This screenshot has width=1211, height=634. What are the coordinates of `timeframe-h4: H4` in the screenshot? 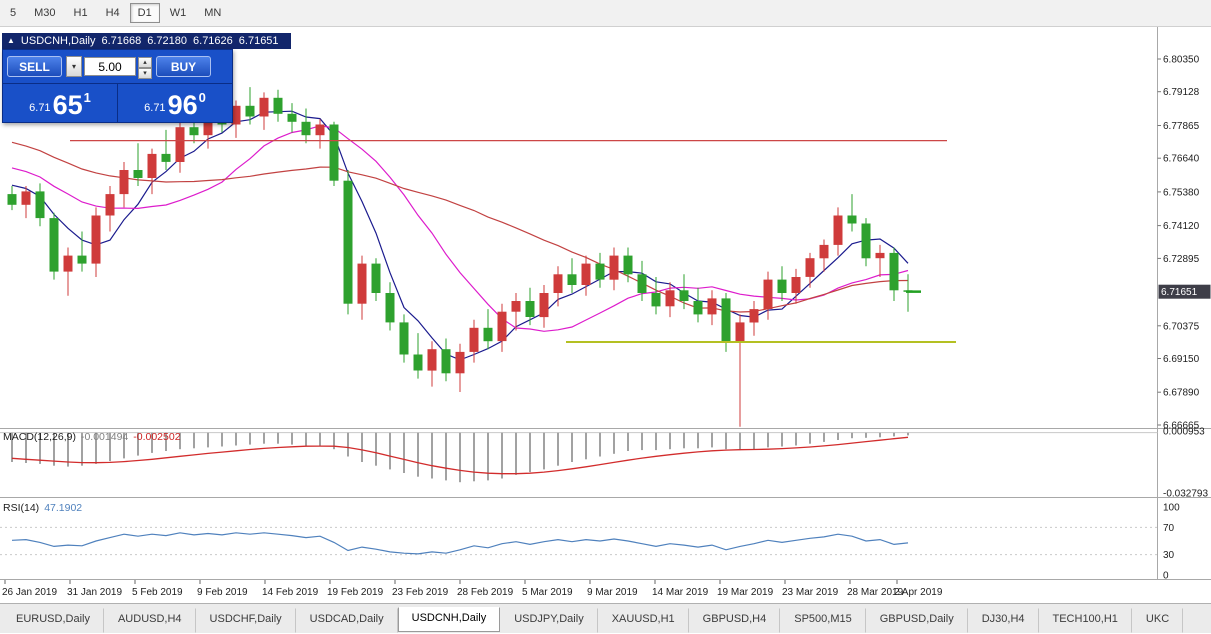 It's located at (113, 13).